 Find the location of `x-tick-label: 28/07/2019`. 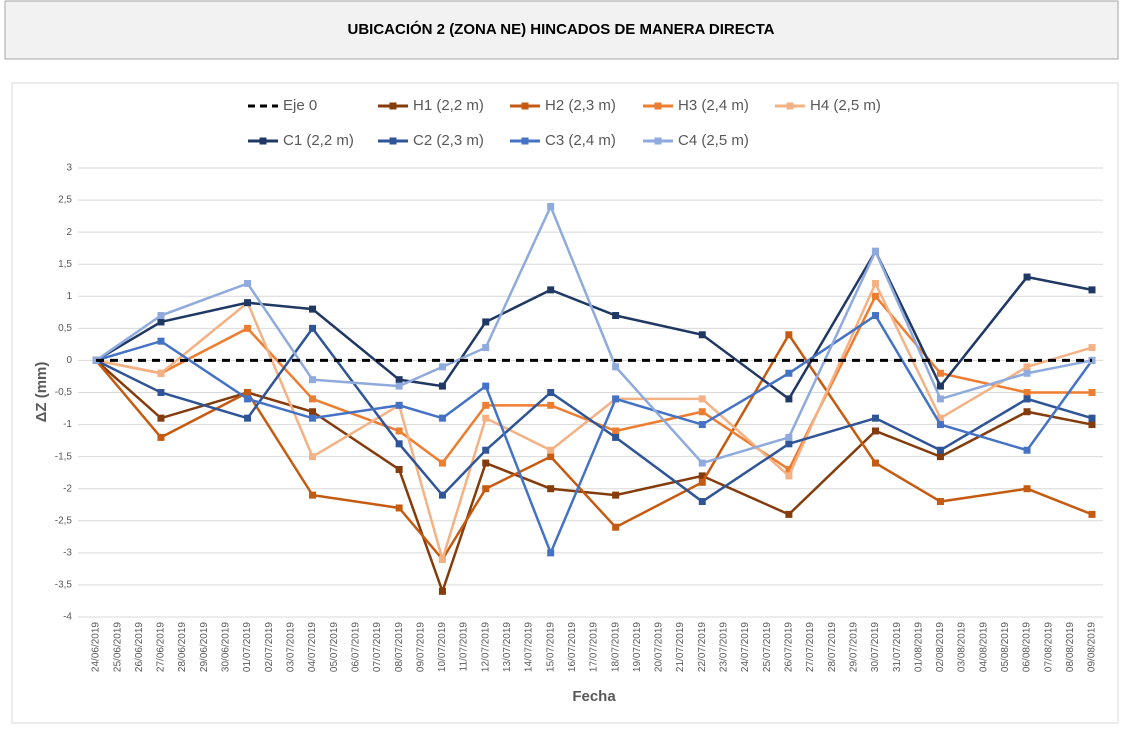

x-tick-label: 28/07/2019 is located at coordinates (832, 647).